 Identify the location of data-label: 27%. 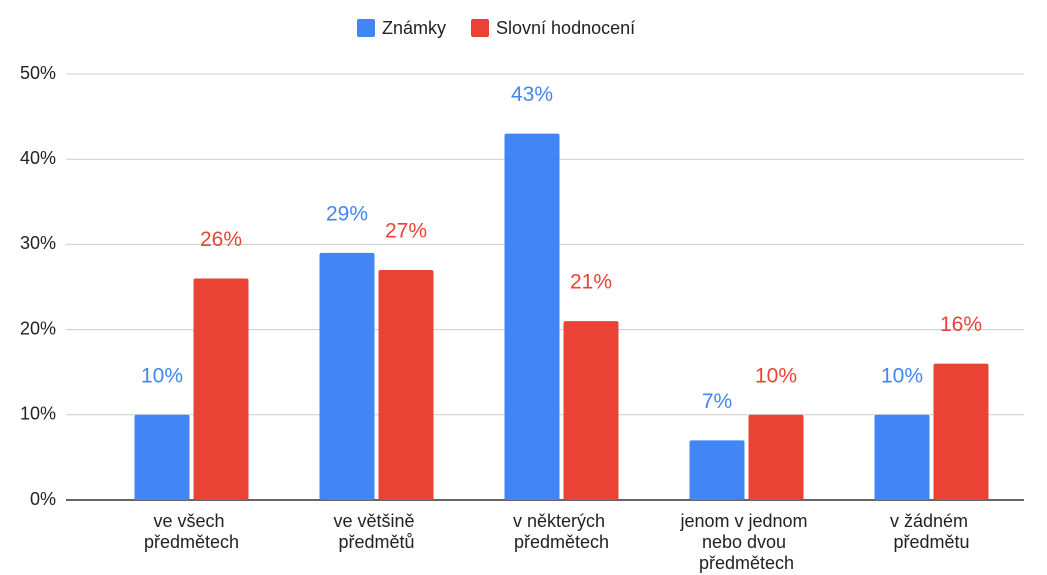
(406, 231).